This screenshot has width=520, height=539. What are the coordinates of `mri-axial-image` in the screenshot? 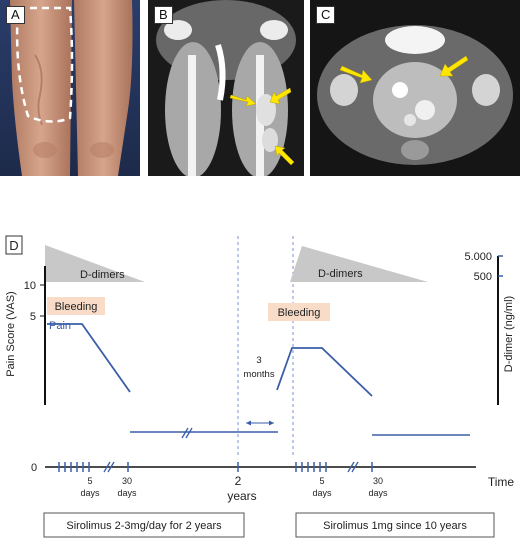 It's located at (415, 88).